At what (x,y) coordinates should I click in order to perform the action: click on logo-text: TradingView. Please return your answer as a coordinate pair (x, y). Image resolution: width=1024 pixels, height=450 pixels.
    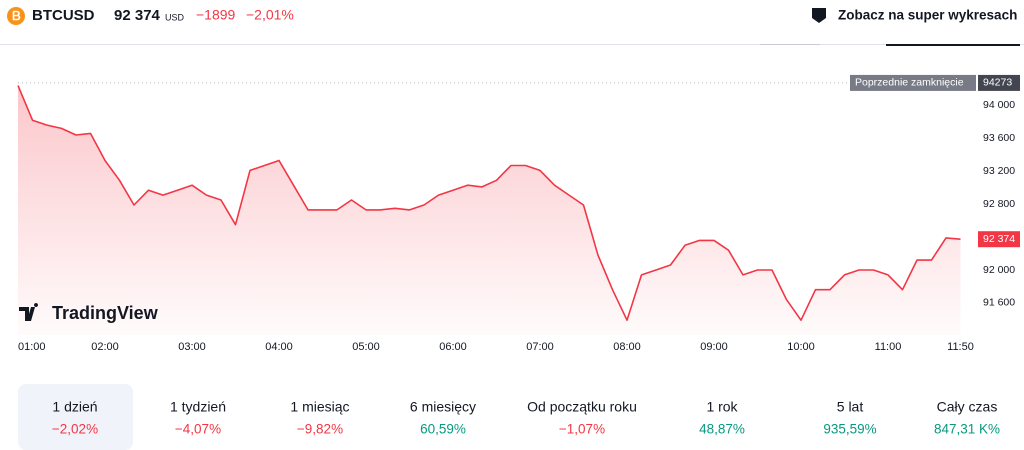
    Looking at the image, I should click on (105, 313).